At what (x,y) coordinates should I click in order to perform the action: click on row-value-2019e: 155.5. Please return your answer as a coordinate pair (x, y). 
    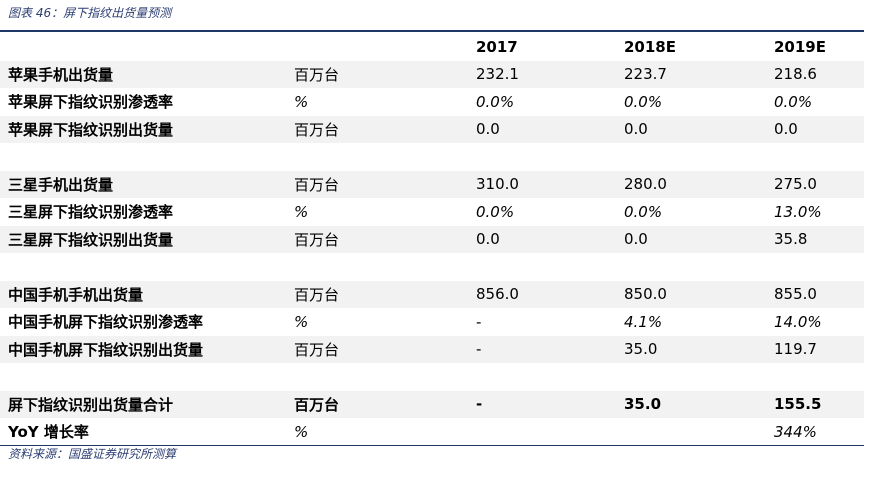
    Looking at the image, I should click on (819, 404).